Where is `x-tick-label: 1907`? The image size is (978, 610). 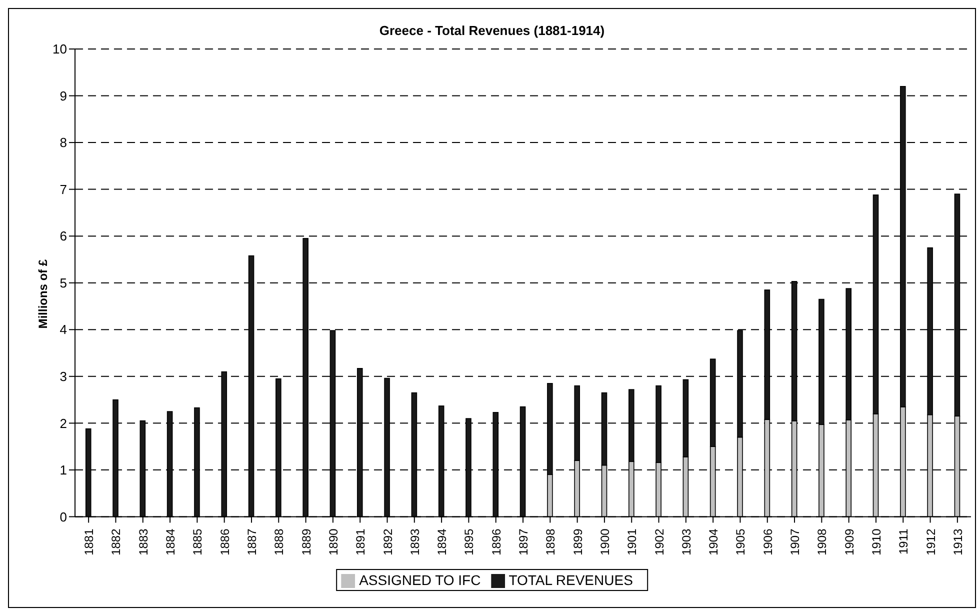 x-tick-label: 1907 is located at coordinates (795, 542).